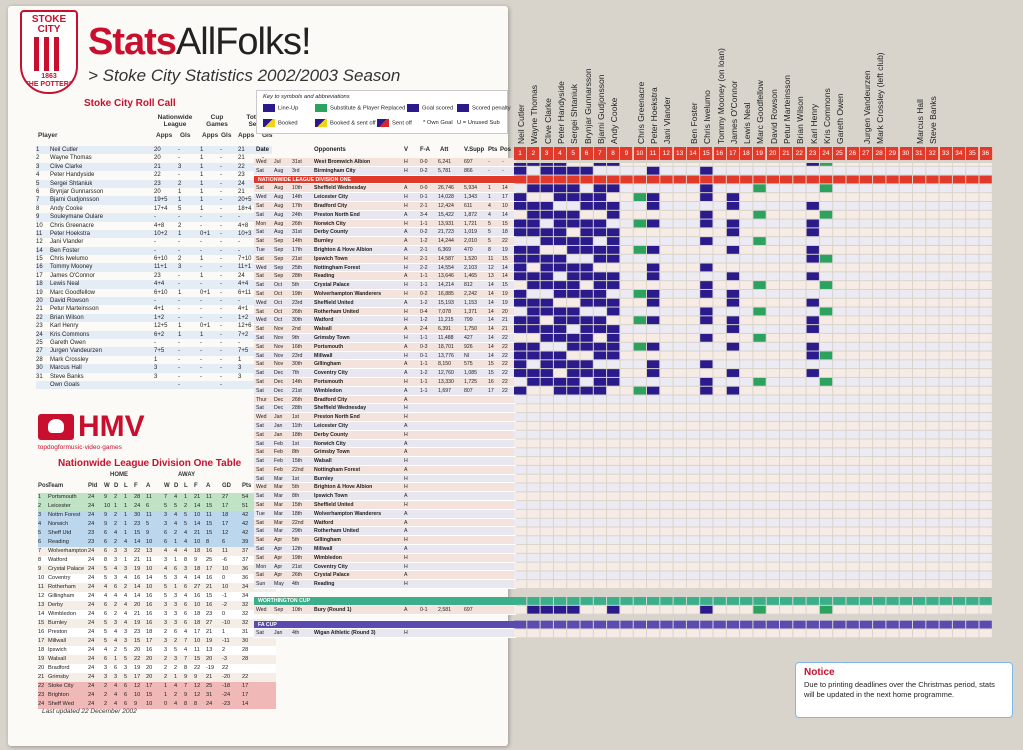 This screenshot has height=750, width=1023. I want to click on squad-number: 19, so click(760, 153).